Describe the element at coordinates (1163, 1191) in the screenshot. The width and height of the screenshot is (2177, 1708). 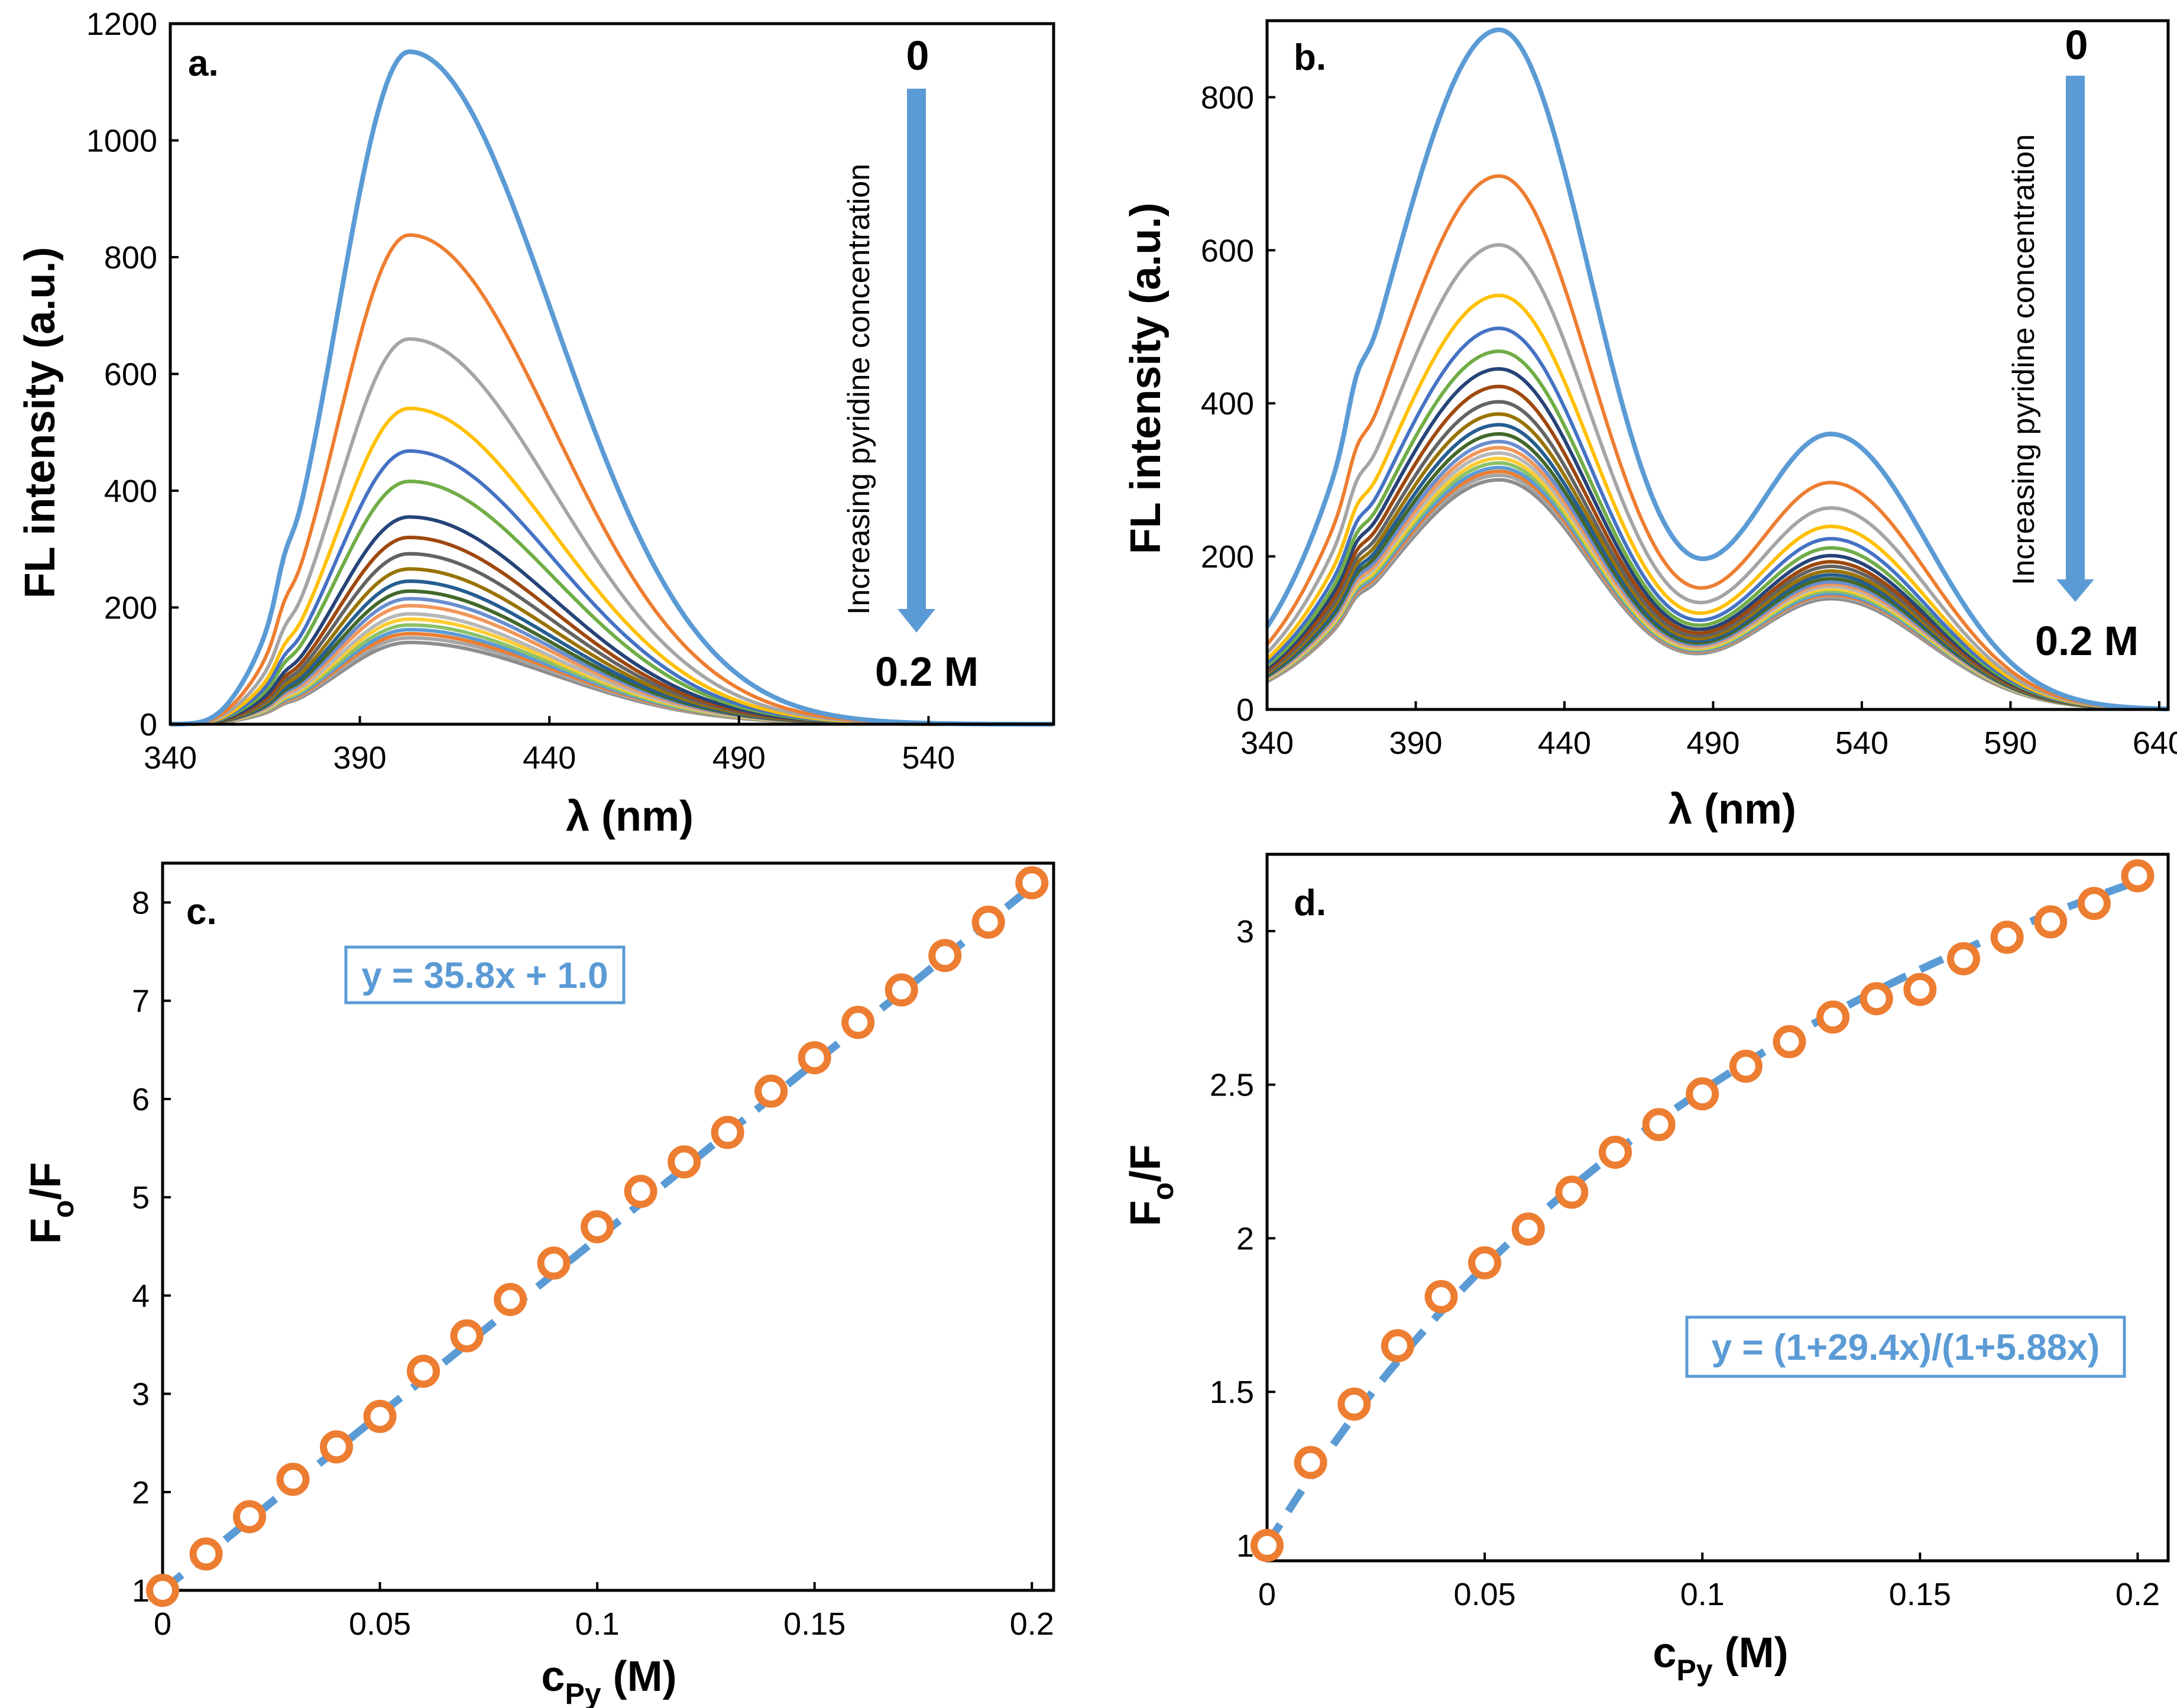
I see `panel-d-y-label-sub: o` at that location.